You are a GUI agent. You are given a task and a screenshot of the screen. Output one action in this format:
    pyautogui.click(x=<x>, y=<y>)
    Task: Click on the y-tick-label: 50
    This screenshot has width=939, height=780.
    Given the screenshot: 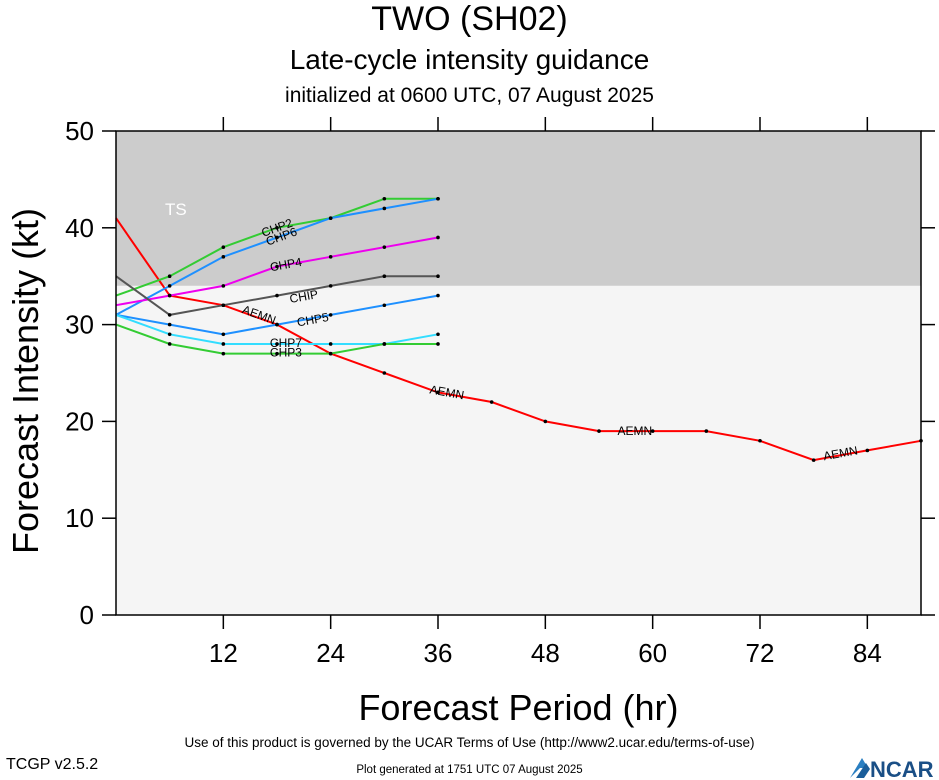 What is the action you would take?
    pyautogui.click(x=79, y=131)
    